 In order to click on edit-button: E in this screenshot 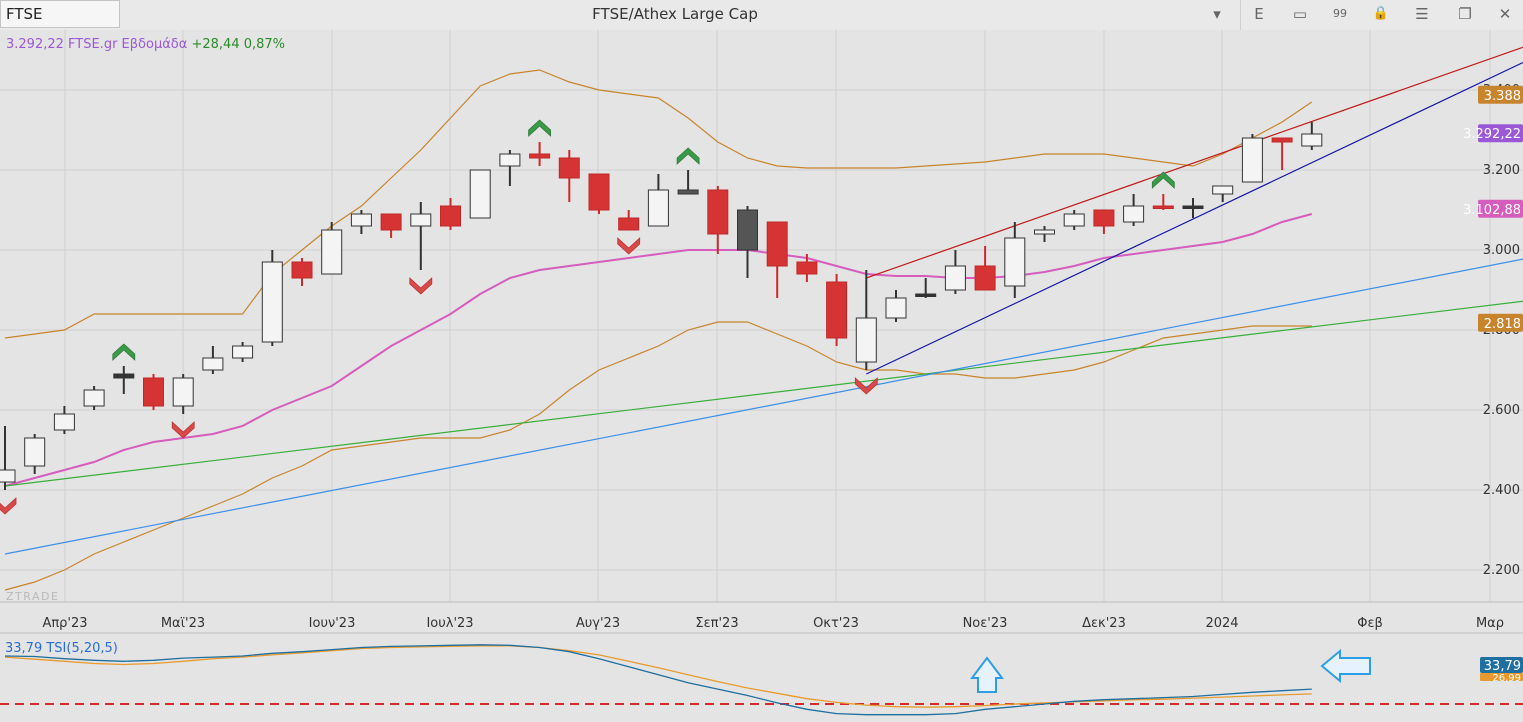, I will do `click(1259, 14)`.